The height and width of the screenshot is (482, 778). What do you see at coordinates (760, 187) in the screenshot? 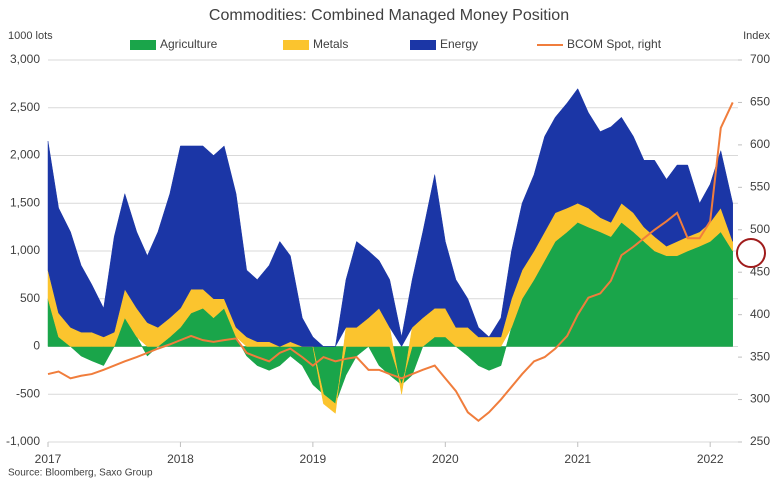
I see `y2-tick-label: 550` at bounding box center [760, 187].